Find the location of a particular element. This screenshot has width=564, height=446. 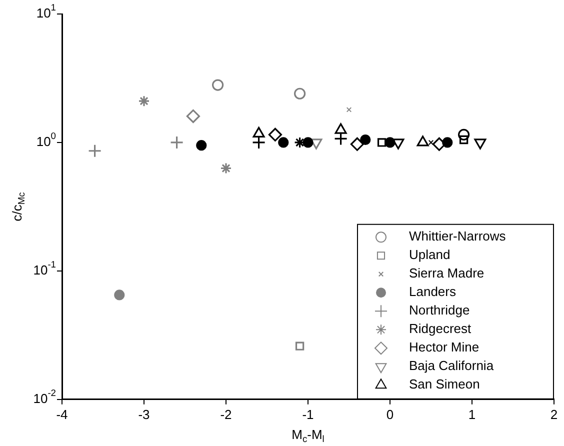

x-tick-label: 0 is located at coordinates (390, 414).